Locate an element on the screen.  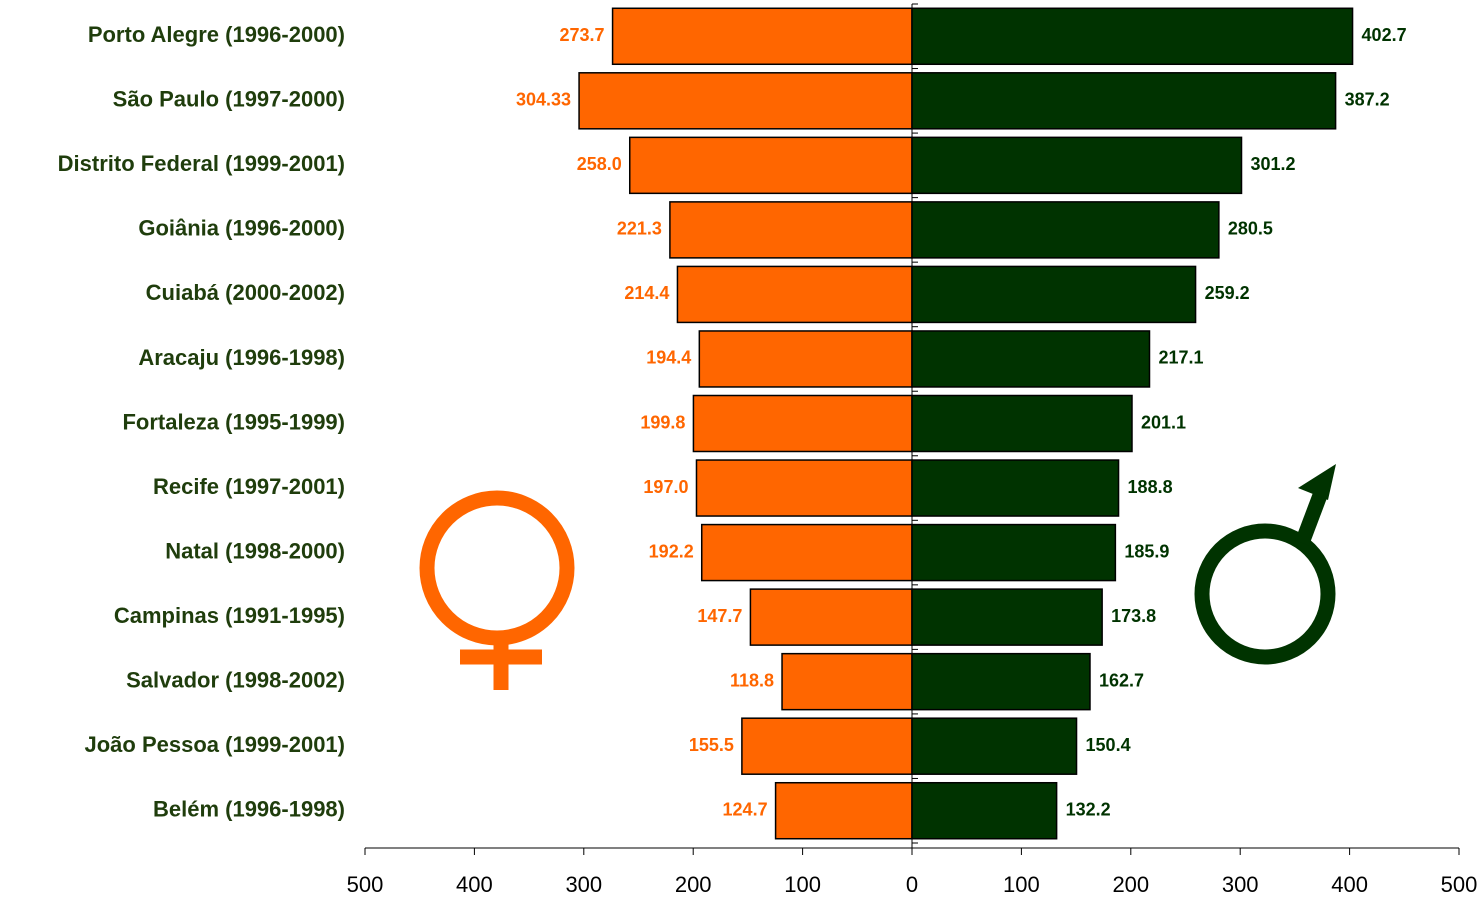
value-label: 214.4 is located at coordinates (646, 293).